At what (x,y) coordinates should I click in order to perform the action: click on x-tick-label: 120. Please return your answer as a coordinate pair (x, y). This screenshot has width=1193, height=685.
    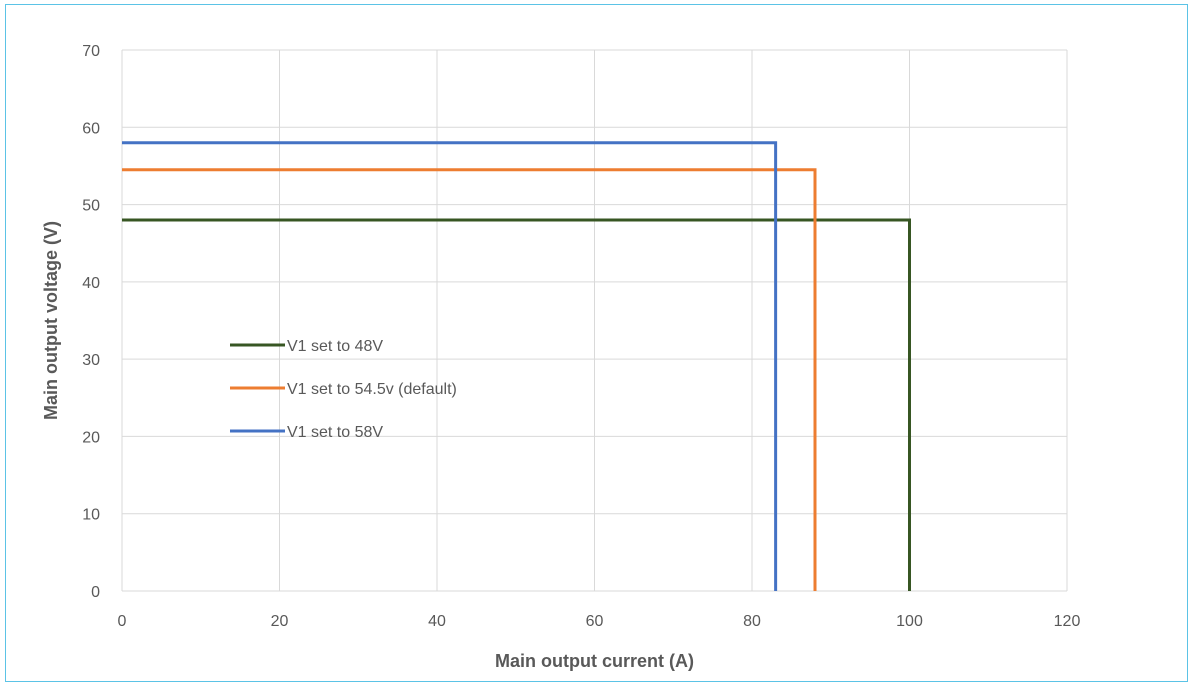
    Looking at the image, I should click on (1067, 621).